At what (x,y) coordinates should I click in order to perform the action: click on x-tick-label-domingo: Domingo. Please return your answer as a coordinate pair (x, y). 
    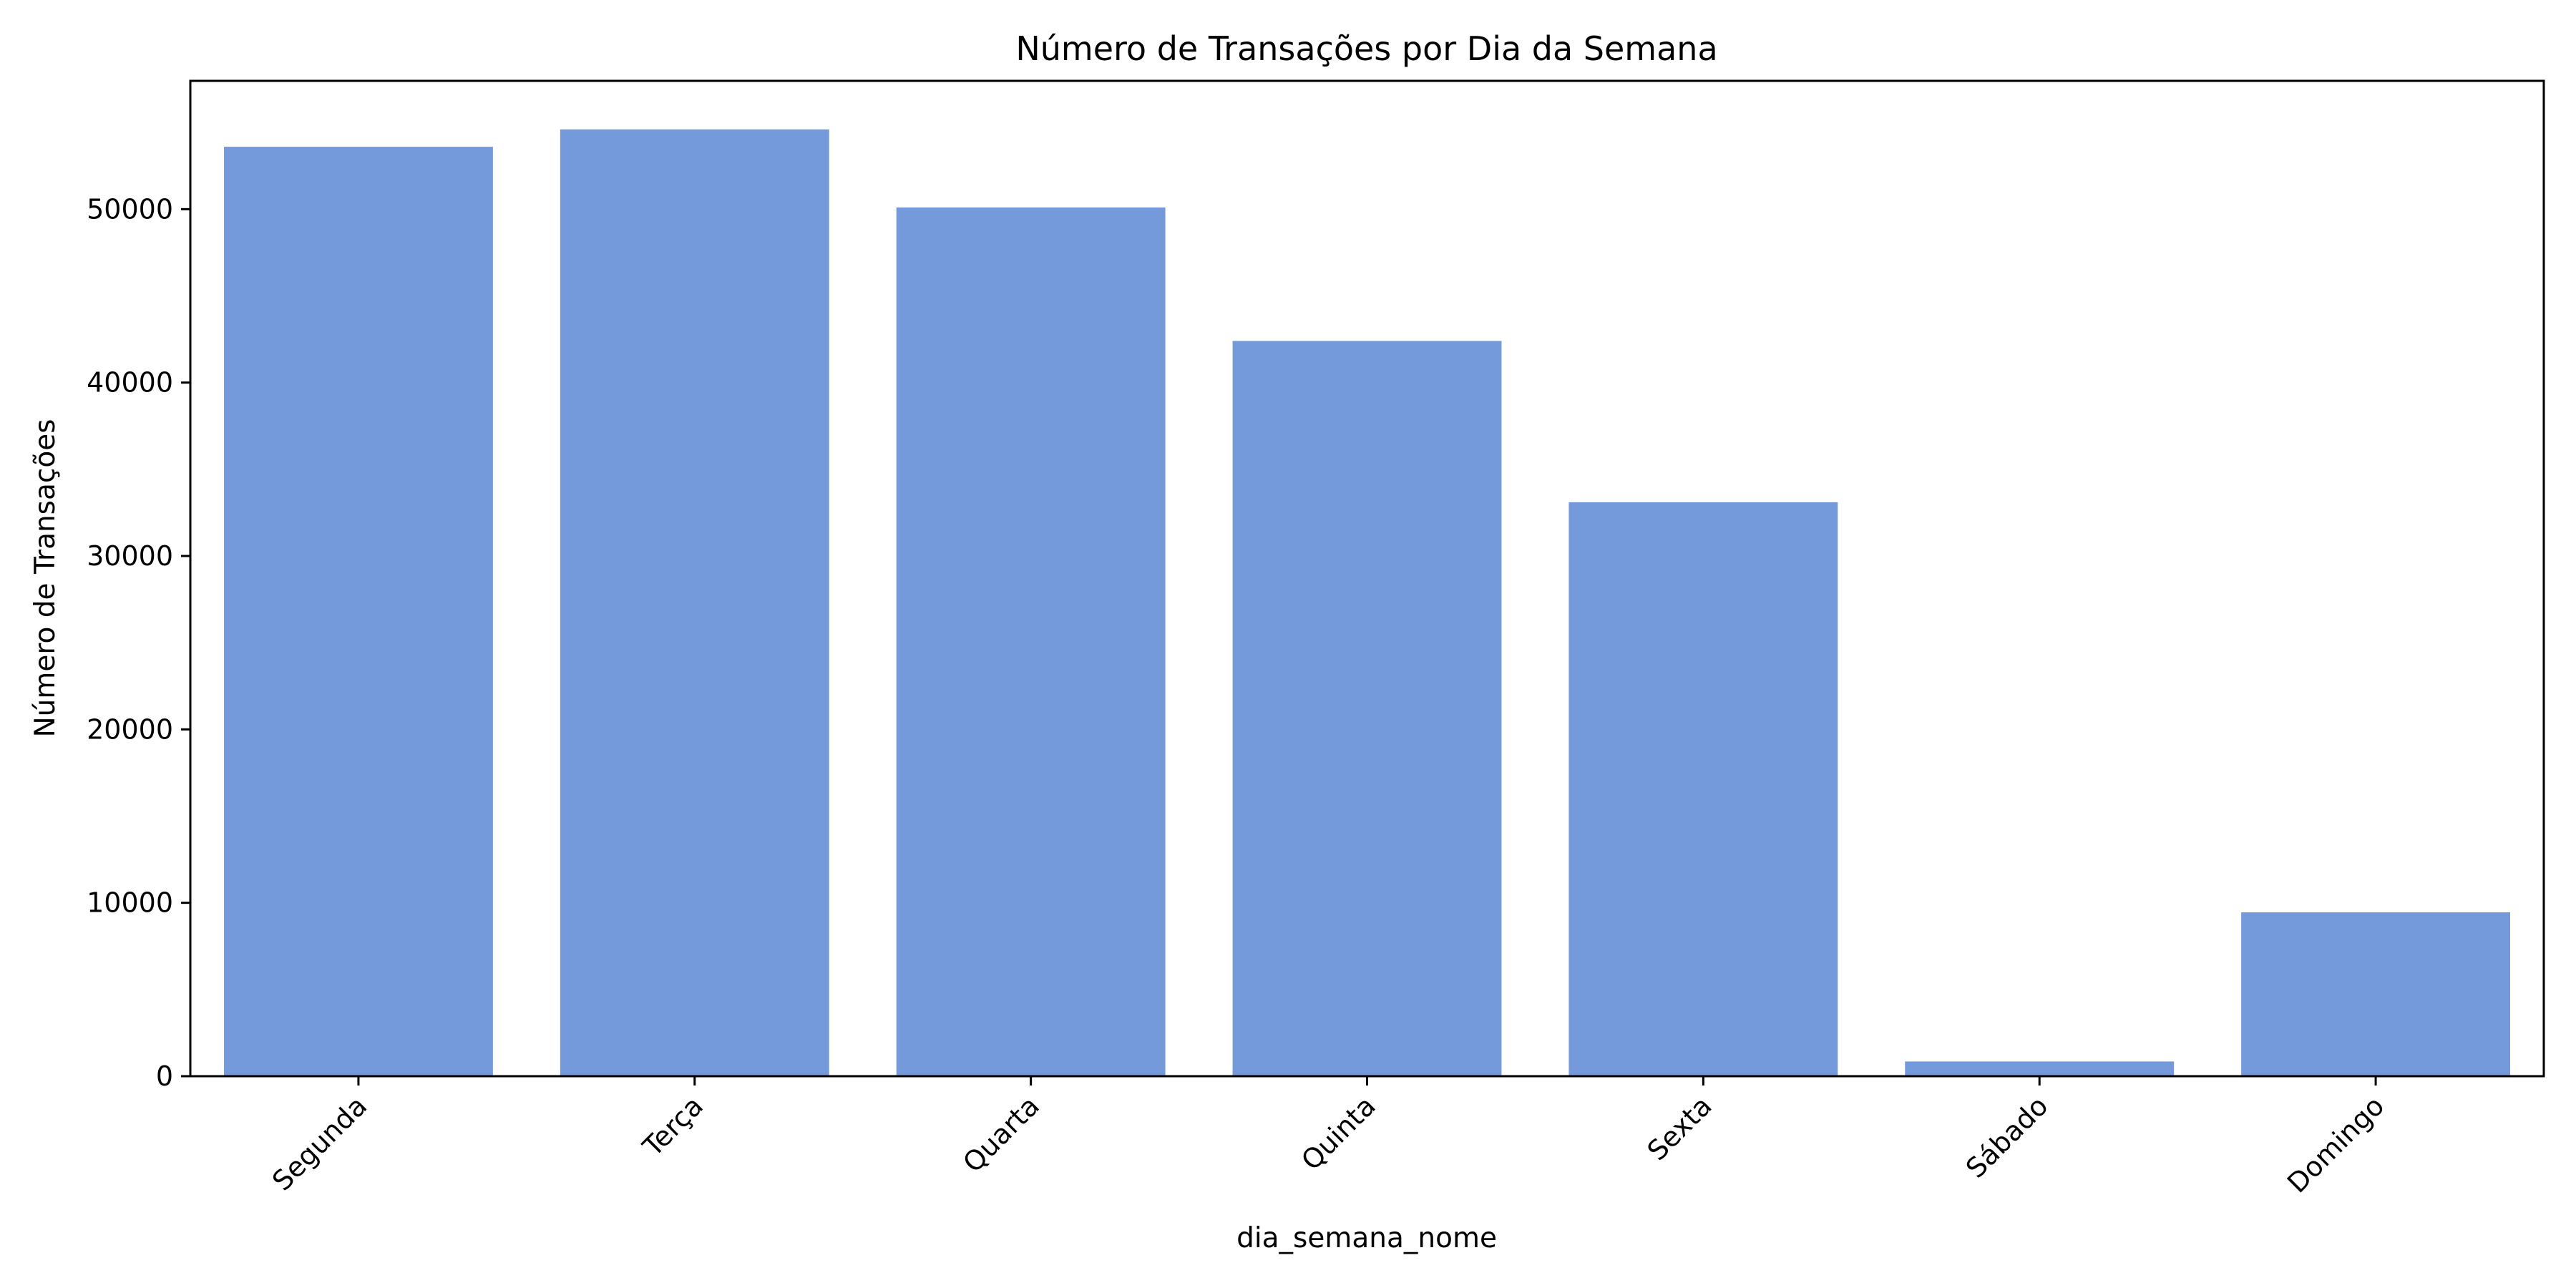
    Looking at the image, I should click on (2335, 1144).